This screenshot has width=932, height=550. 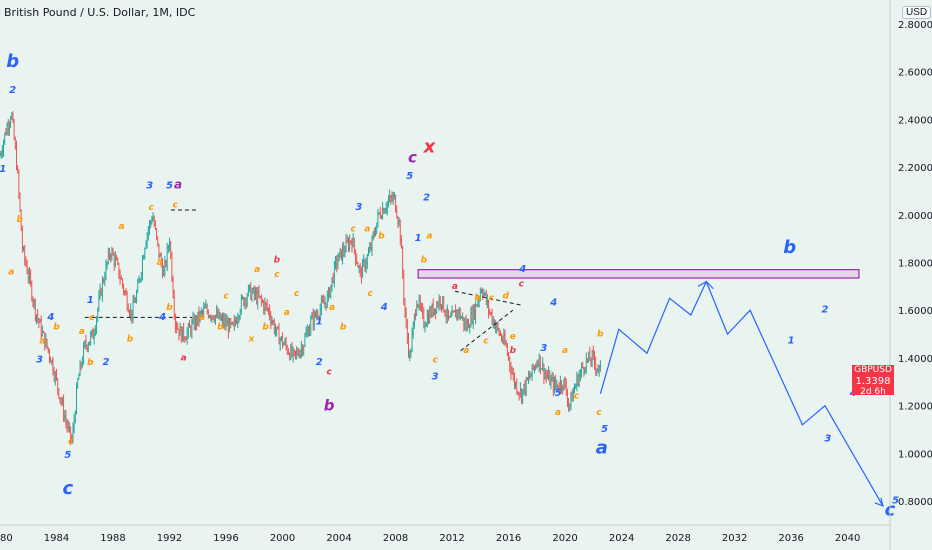 I want to click on y-tick-label: 2.4000, so click(x=915, y=120).